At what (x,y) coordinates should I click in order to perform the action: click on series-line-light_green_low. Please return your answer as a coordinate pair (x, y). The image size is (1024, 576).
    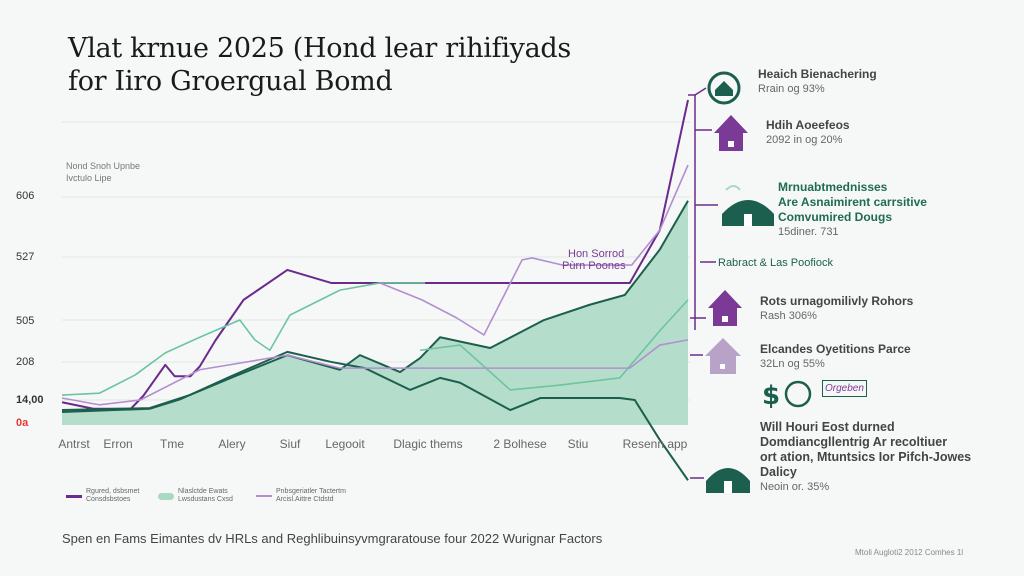
    Looking at the image, I should click on (554, 345).